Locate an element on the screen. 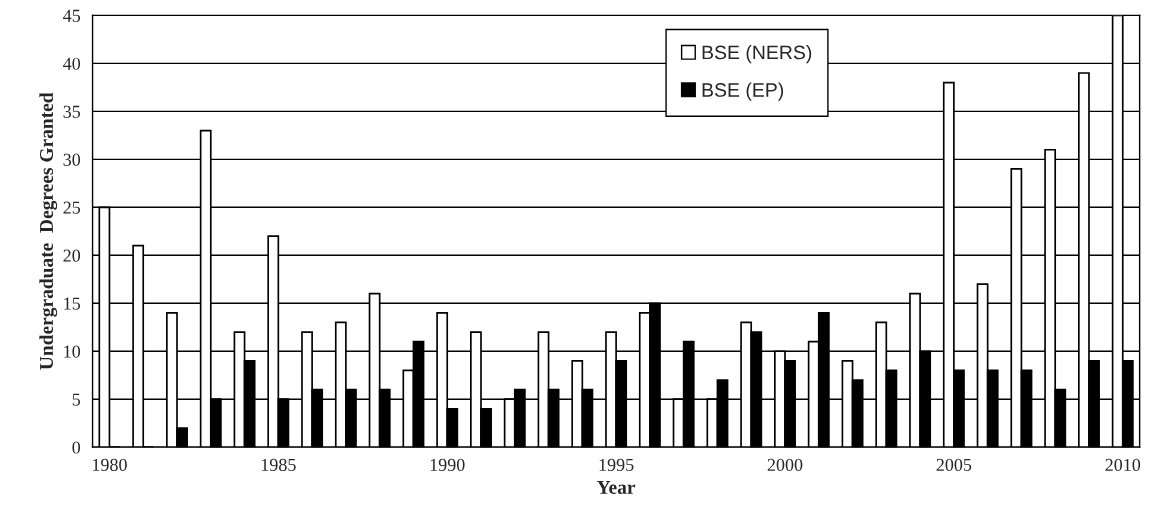 This screenshot has height=514, width=1157. x-tick-label: 1990 is located at coordinates (447, 464).